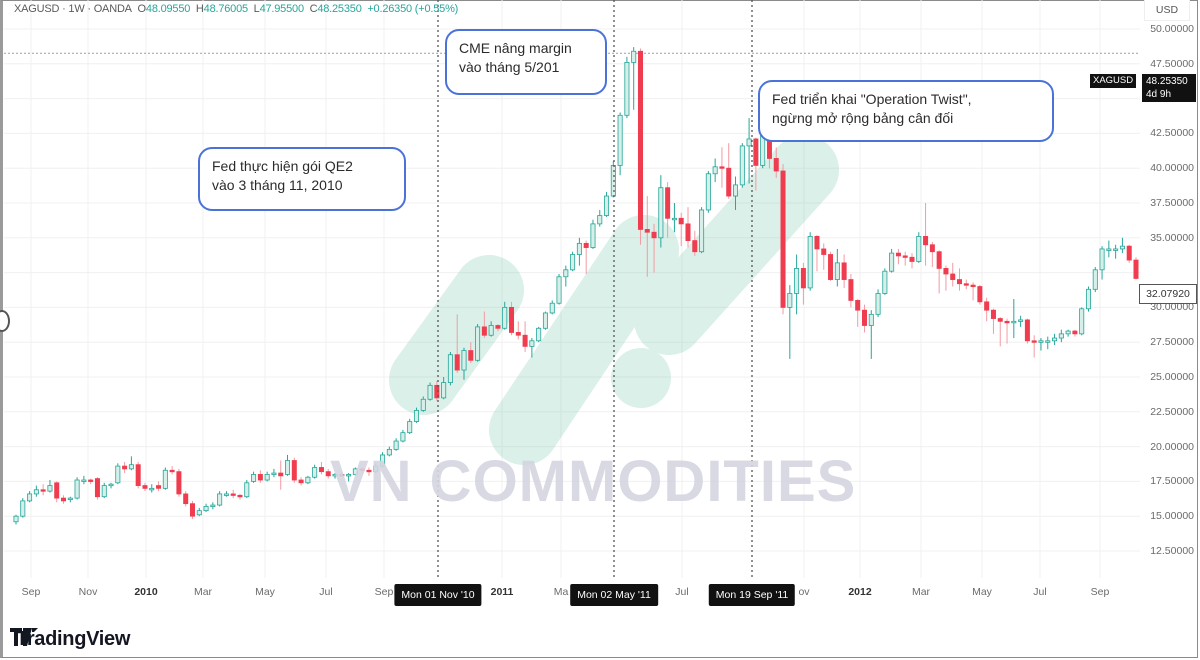 This screenshot has width=1200, height=660. Describe the element at coordinates (199, 9) in the screenshot. I see `high-key: H` at that location.